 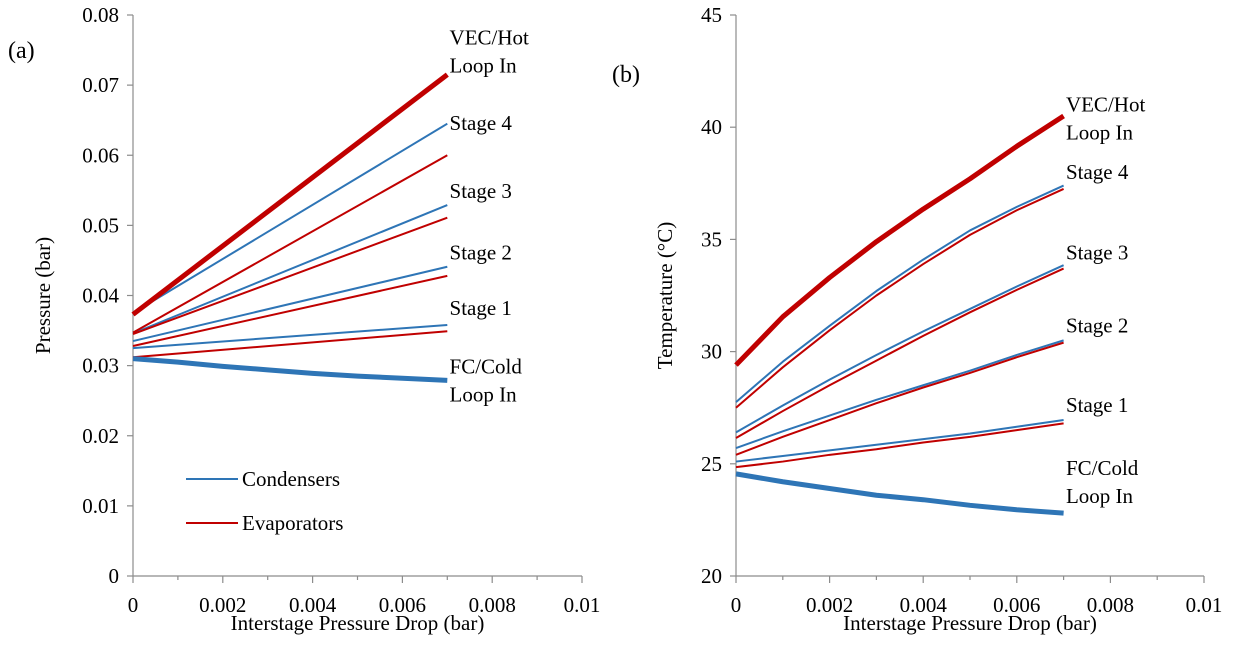 I want to click on p2-x-tick-label: 0.002, so click(x=829, y=605).